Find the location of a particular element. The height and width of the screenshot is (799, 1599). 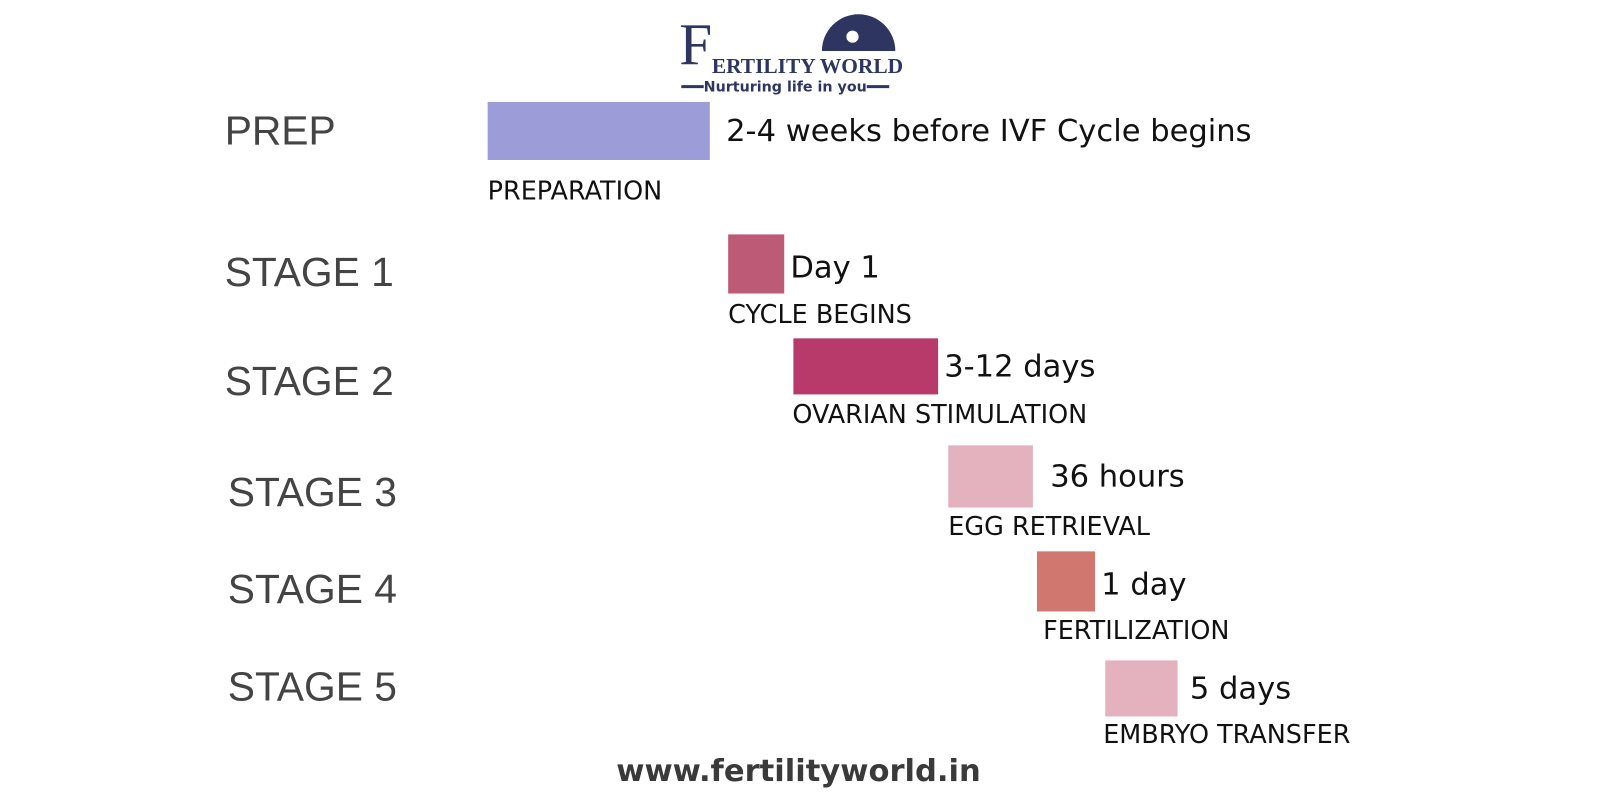

stage-label: PREP is located at coordinates (280, 130).